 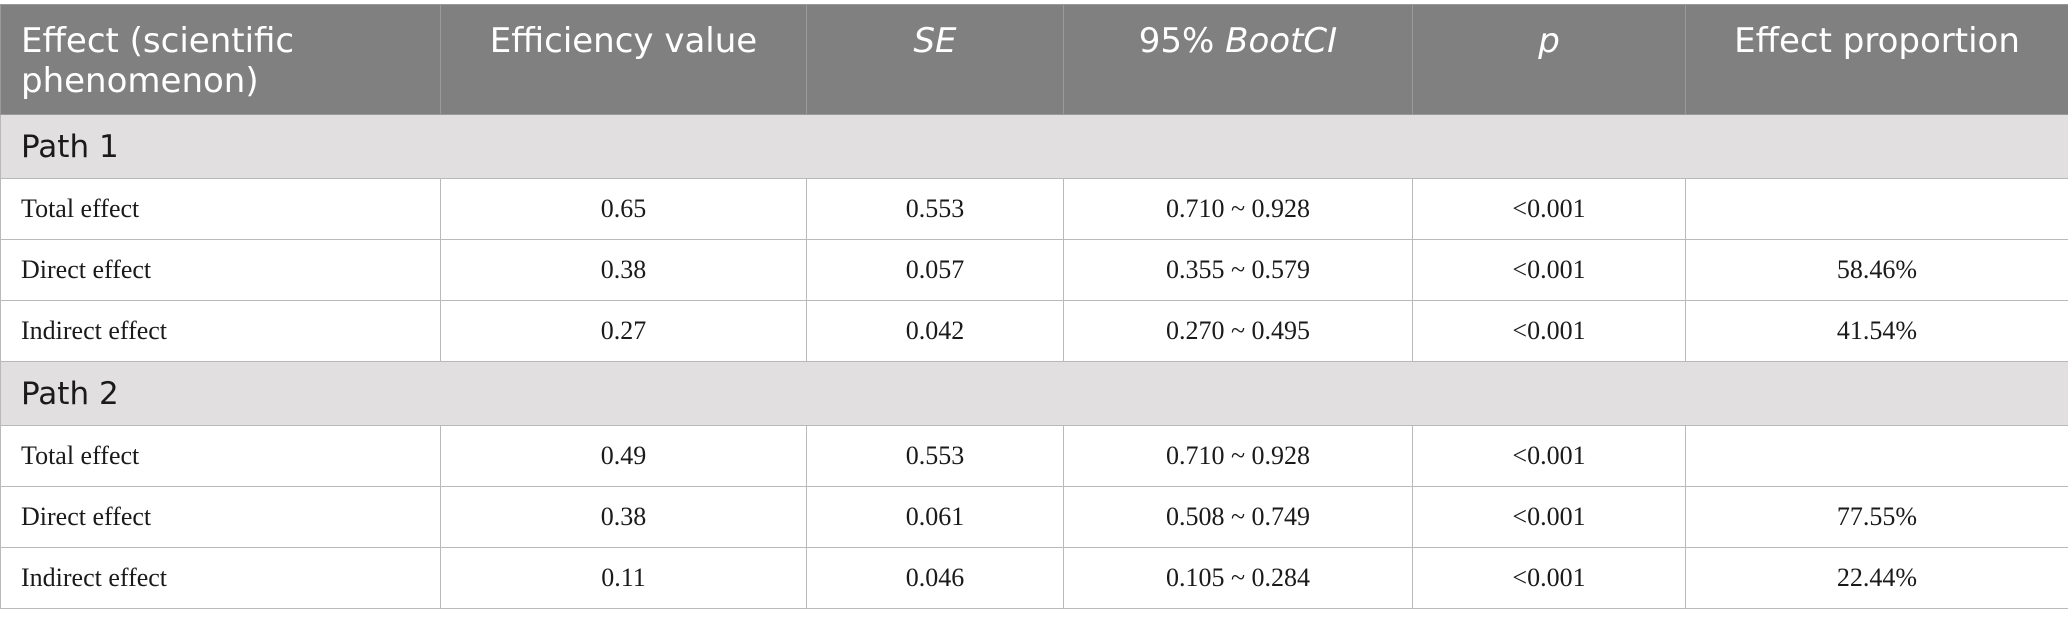 I want to click on header-se: SE, so click(x=935, y=59).